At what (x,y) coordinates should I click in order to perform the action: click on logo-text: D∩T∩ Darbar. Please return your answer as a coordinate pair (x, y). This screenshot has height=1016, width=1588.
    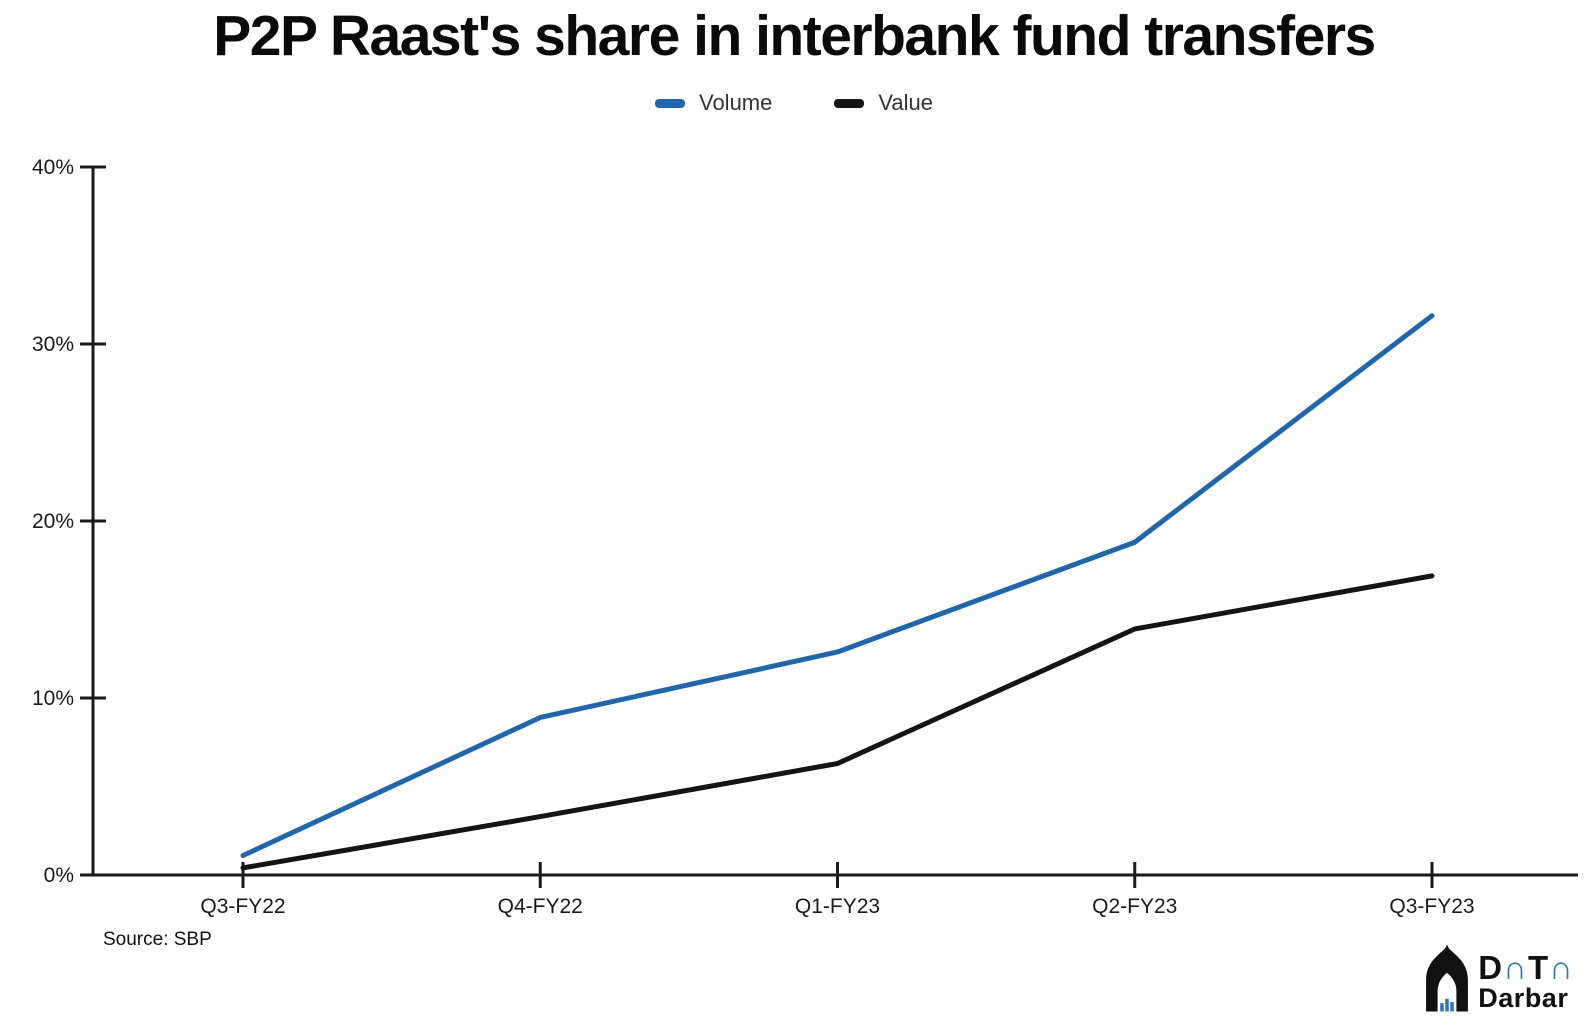
    Looking at the image, I should click on (1526, 981).